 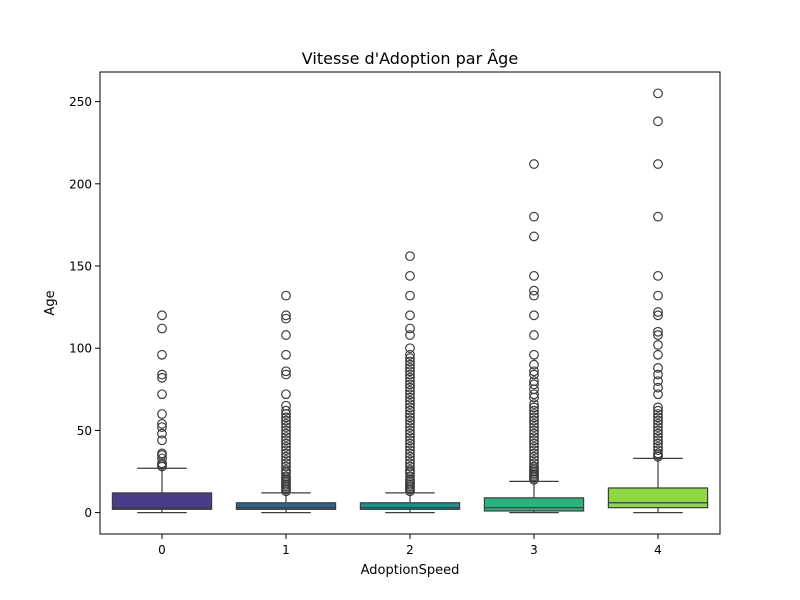 What do you see at coordinates (80, 349) in the screenshot?
I see `y-tick-label: 100` at bounding box center [80, 349].